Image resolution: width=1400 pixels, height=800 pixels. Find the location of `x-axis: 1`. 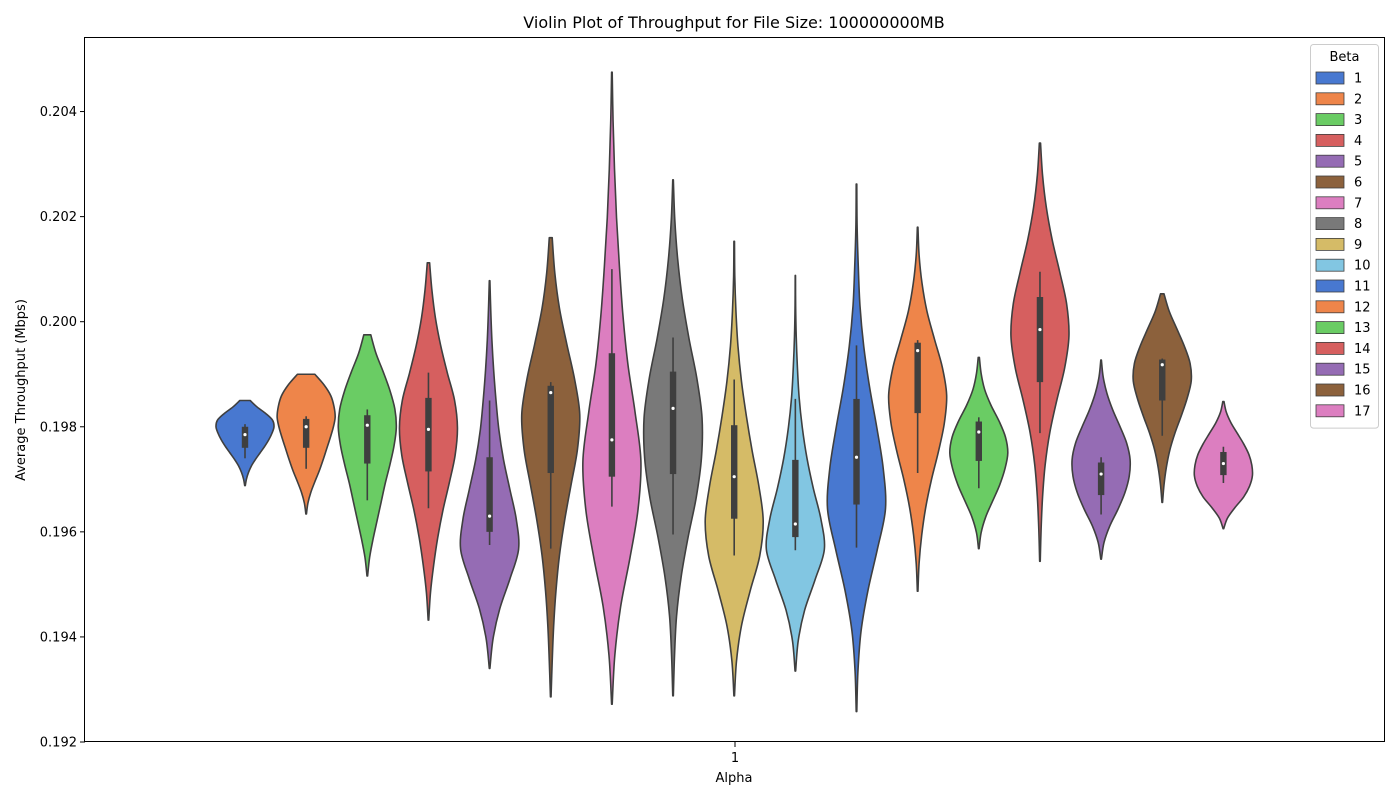

x-axis: 1 is located at coordinates (735, 754).